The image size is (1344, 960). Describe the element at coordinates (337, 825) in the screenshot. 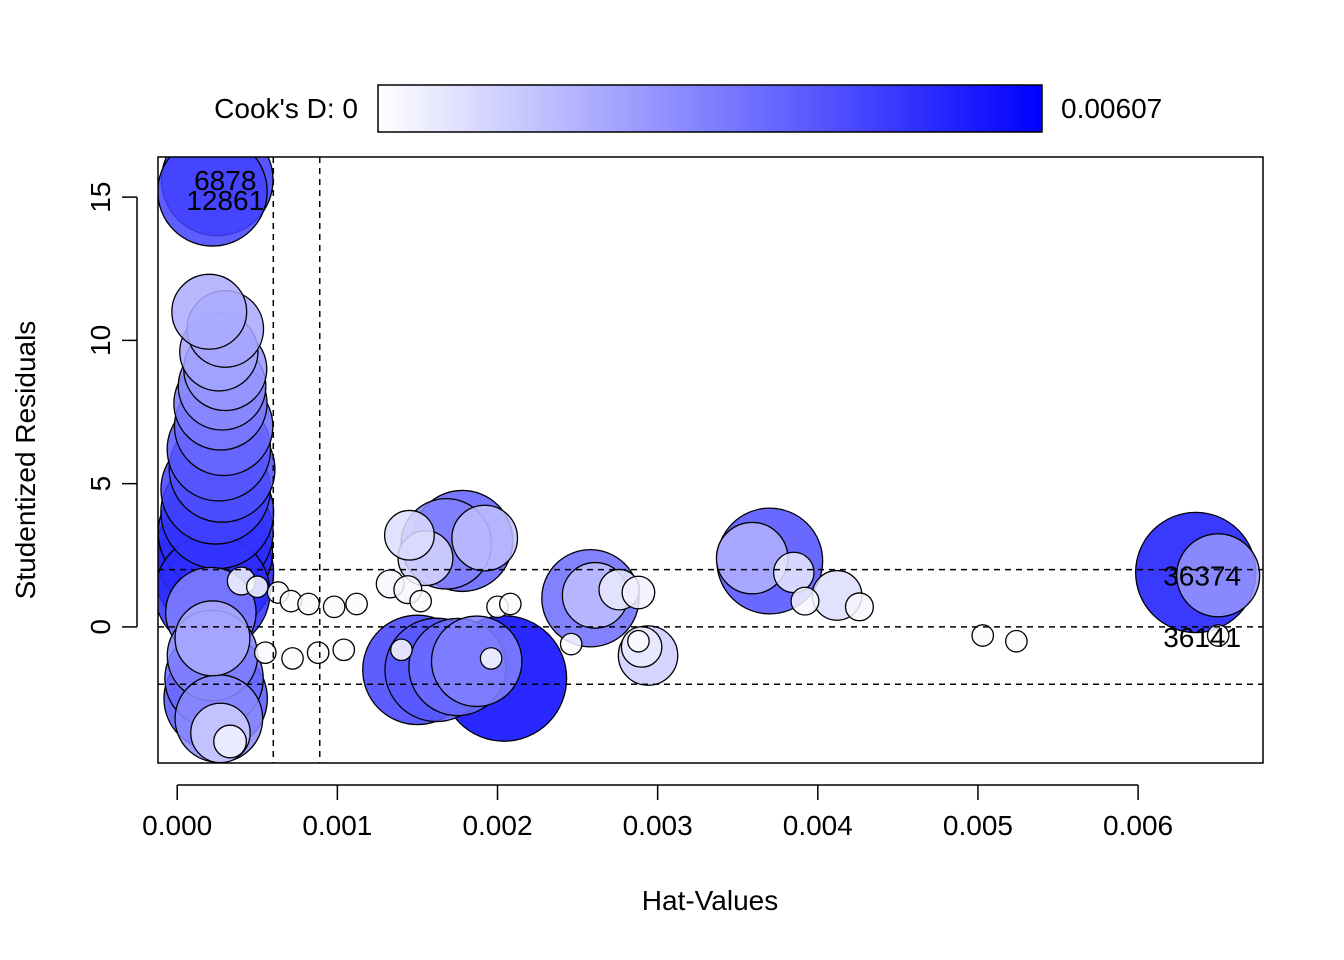

I see `x-tick-label: 0.001` at that location.